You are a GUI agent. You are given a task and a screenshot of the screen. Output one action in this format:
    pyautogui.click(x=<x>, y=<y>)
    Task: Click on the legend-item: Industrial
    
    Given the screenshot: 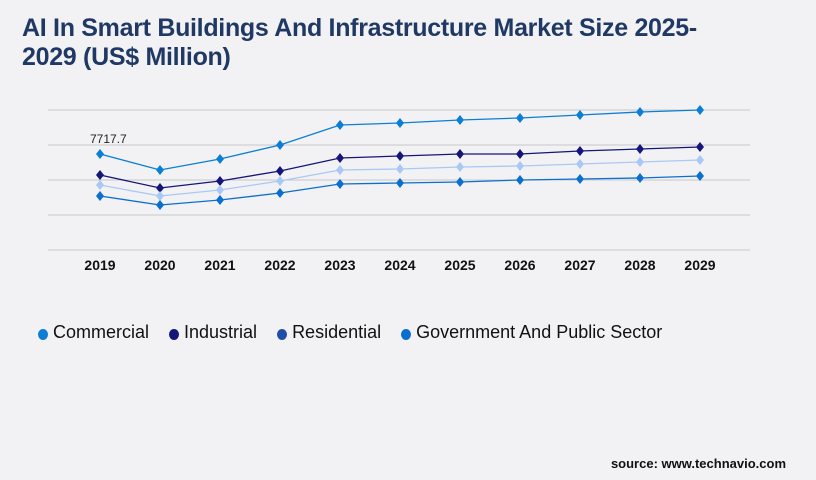 What is the action you would take?
    pyautogui.click(x=213, y=332)
    